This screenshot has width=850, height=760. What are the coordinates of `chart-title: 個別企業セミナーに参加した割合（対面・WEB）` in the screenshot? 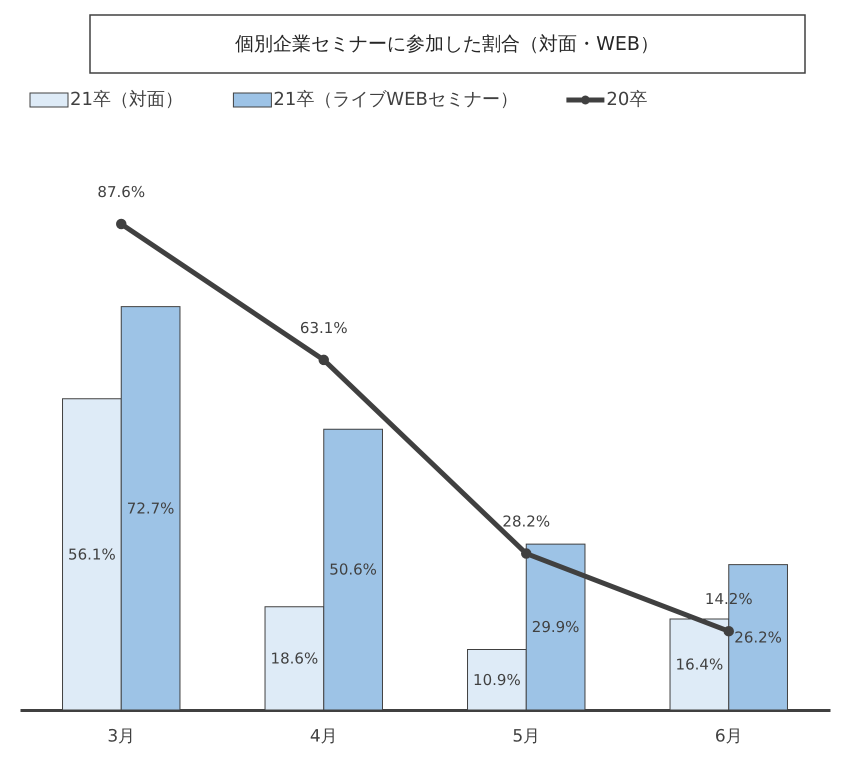 It's located at (447, 44).